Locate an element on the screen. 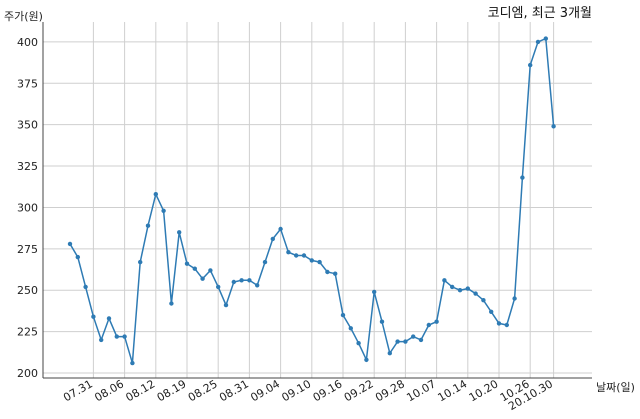 The height and width of the screenshot is (419, 640). x-tick-label: 08.31 is located at coordinates (234, 390).